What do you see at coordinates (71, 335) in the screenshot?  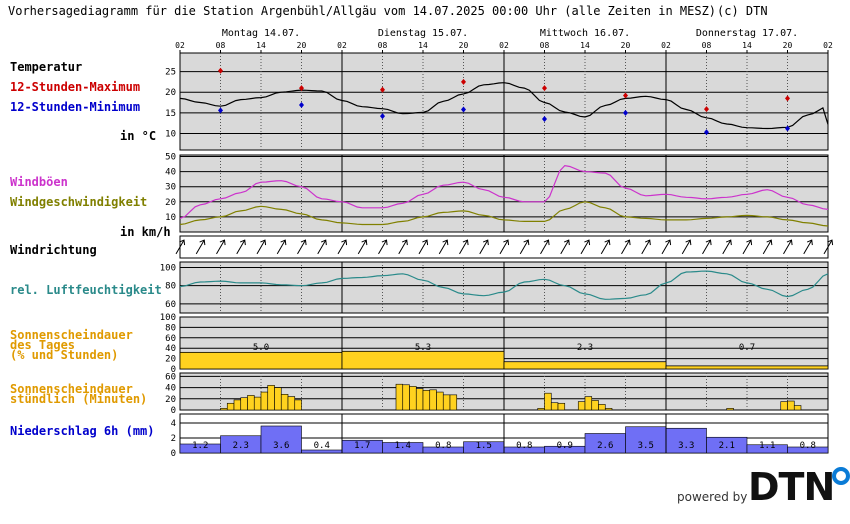 I see `label-sun-day-1: Sonnenscheindauer` at bounding box center [71, 335].